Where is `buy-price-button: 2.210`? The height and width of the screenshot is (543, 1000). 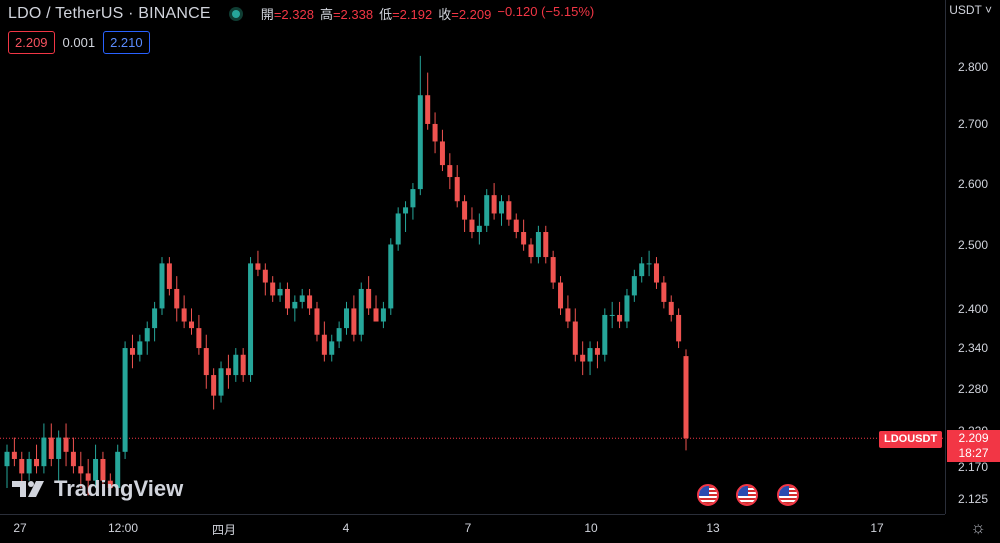
buy-price-button: 2.210 is located at coordinates (126, 42).